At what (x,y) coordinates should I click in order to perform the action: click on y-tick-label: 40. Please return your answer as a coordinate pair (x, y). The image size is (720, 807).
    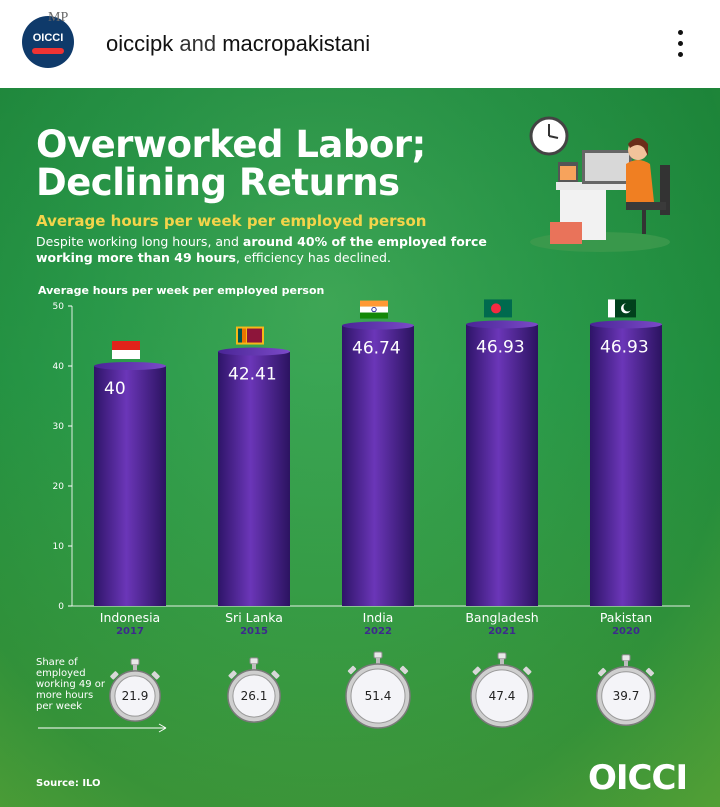
    Looking at the image, I should click on (59, 367).